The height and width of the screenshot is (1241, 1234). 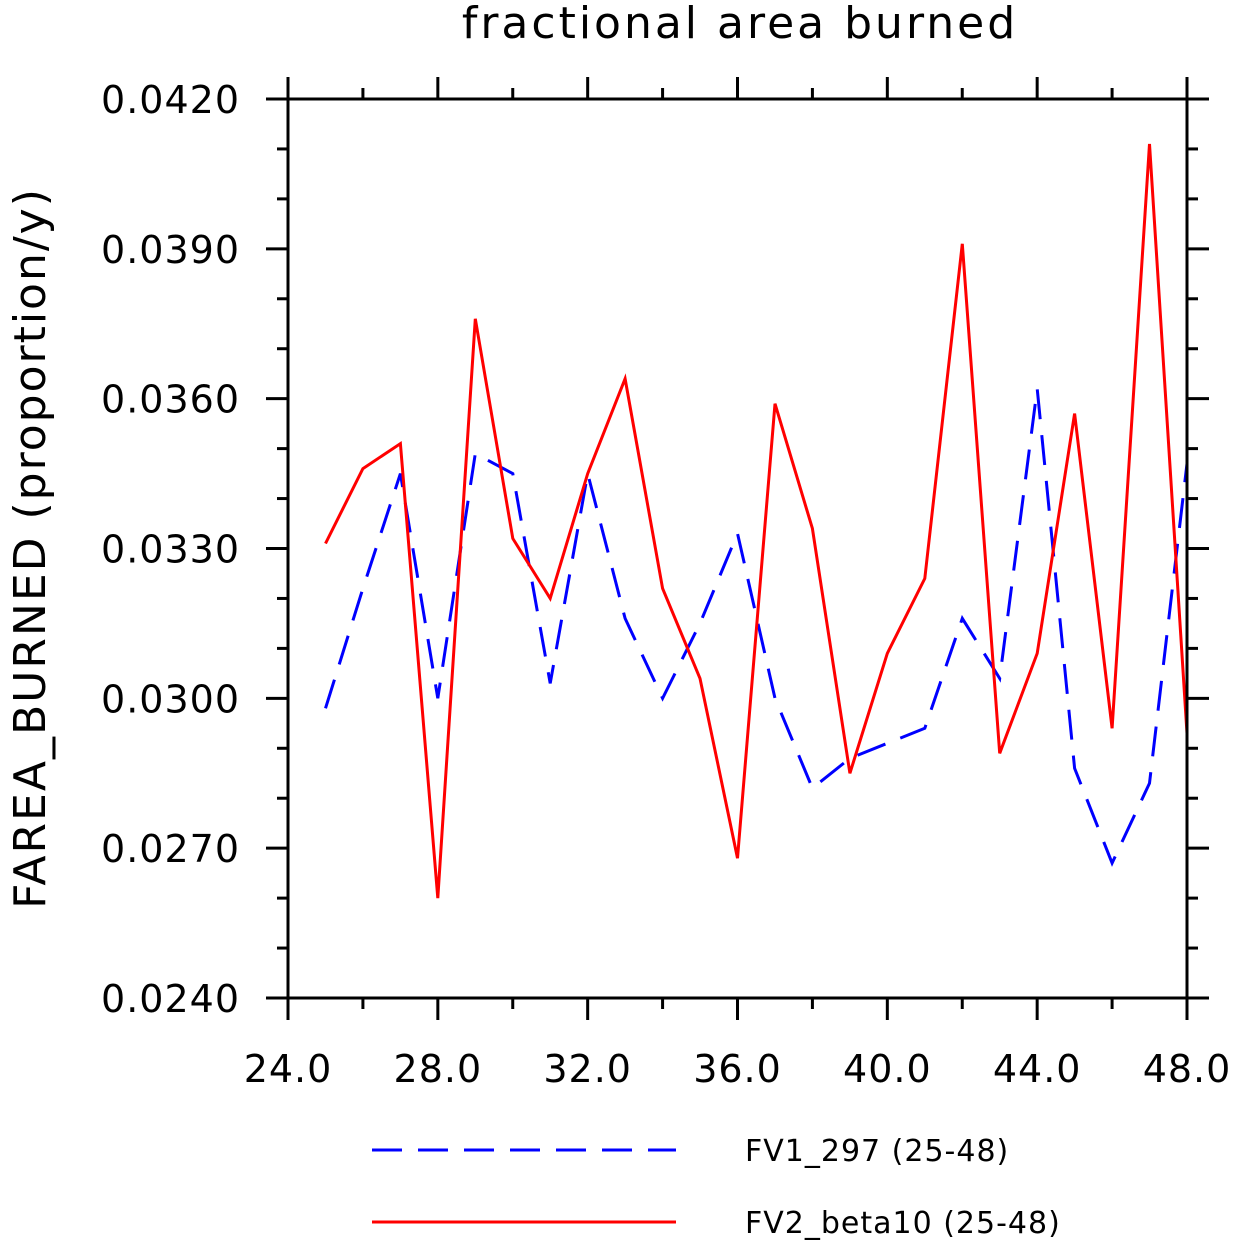 I want to click on y-tick-label: 0.0300, so click(x=170, y=699).